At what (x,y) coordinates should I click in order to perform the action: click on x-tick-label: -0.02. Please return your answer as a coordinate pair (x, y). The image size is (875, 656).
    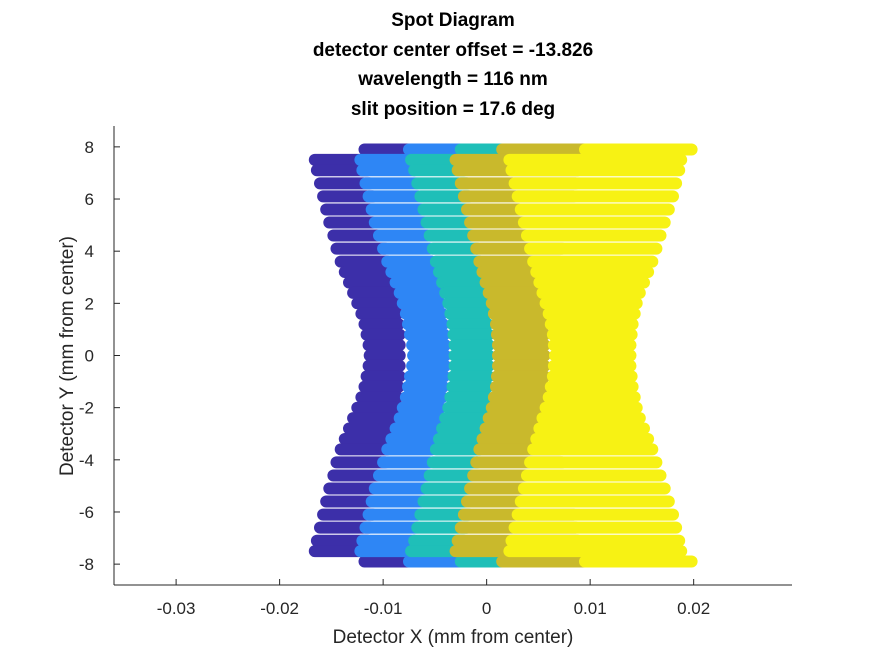
    Looking at the image, I should click on (279, 608).